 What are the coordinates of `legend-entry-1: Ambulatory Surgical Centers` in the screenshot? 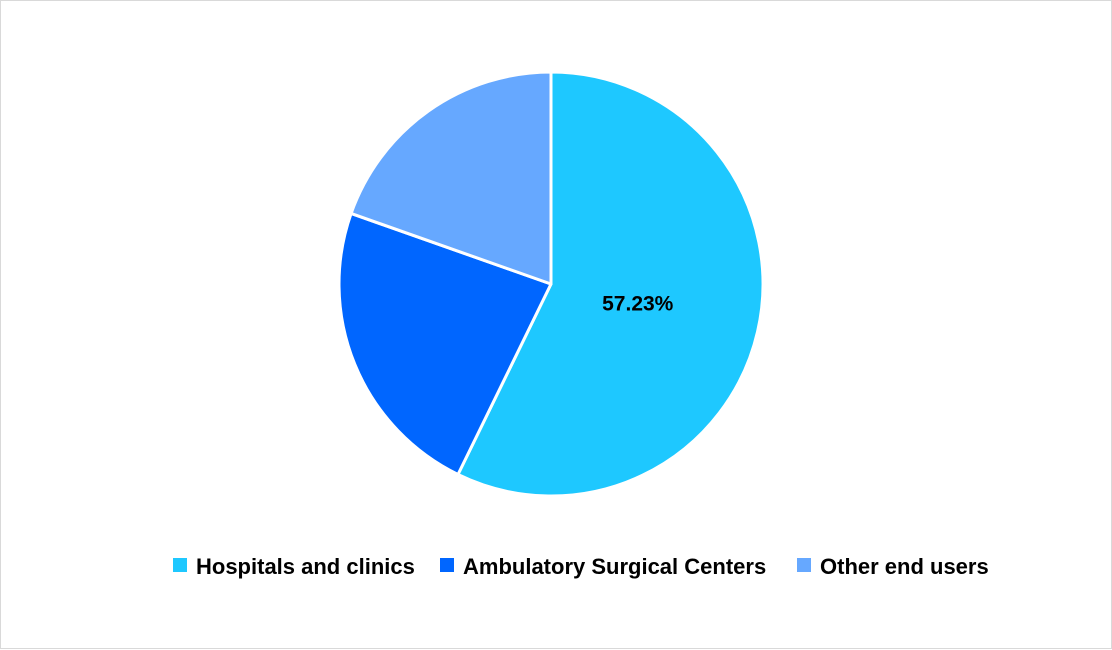 It's located at (603, 566).